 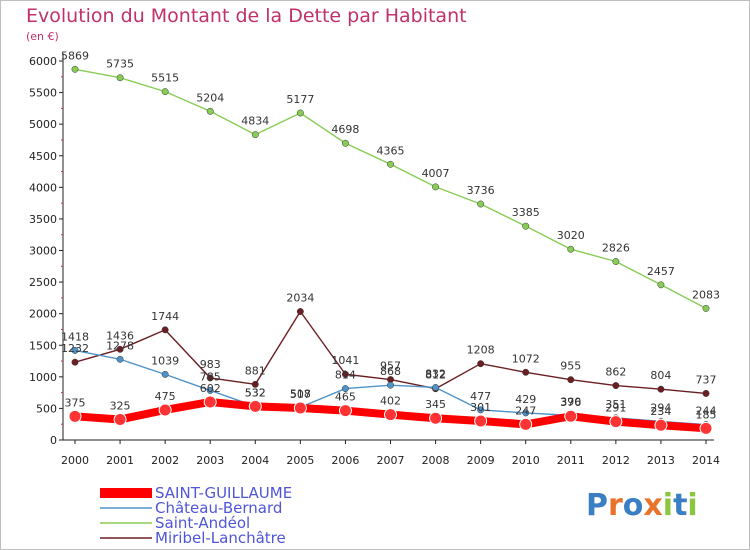 I want to click on unit-label: (en €), so click(x=42, y=36).